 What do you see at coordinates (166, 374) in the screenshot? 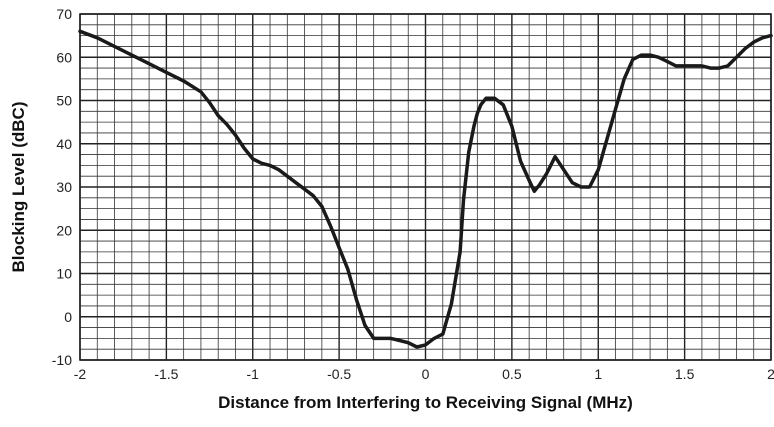
I see `x-tick-label: -1.5` at bounding box center [166, 374].